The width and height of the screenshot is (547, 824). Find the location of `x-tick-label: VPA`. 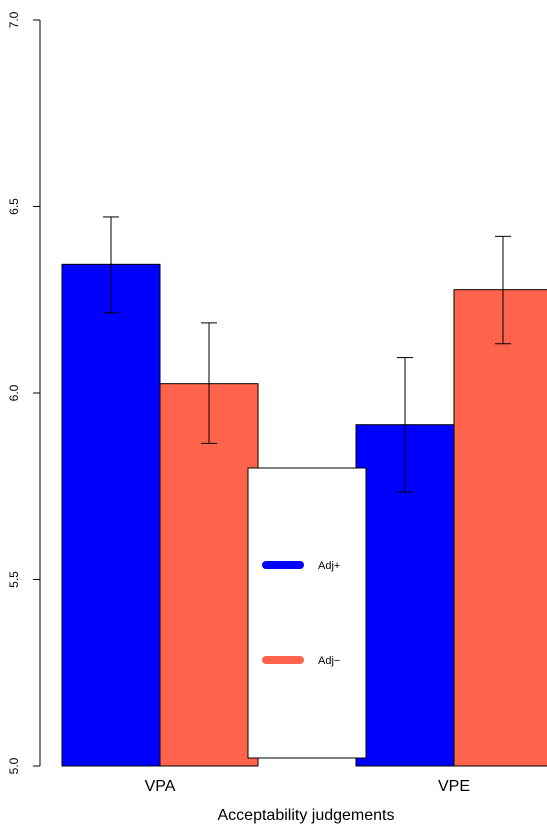

x-tick-label: VPA is located at coordinates (160, 786).